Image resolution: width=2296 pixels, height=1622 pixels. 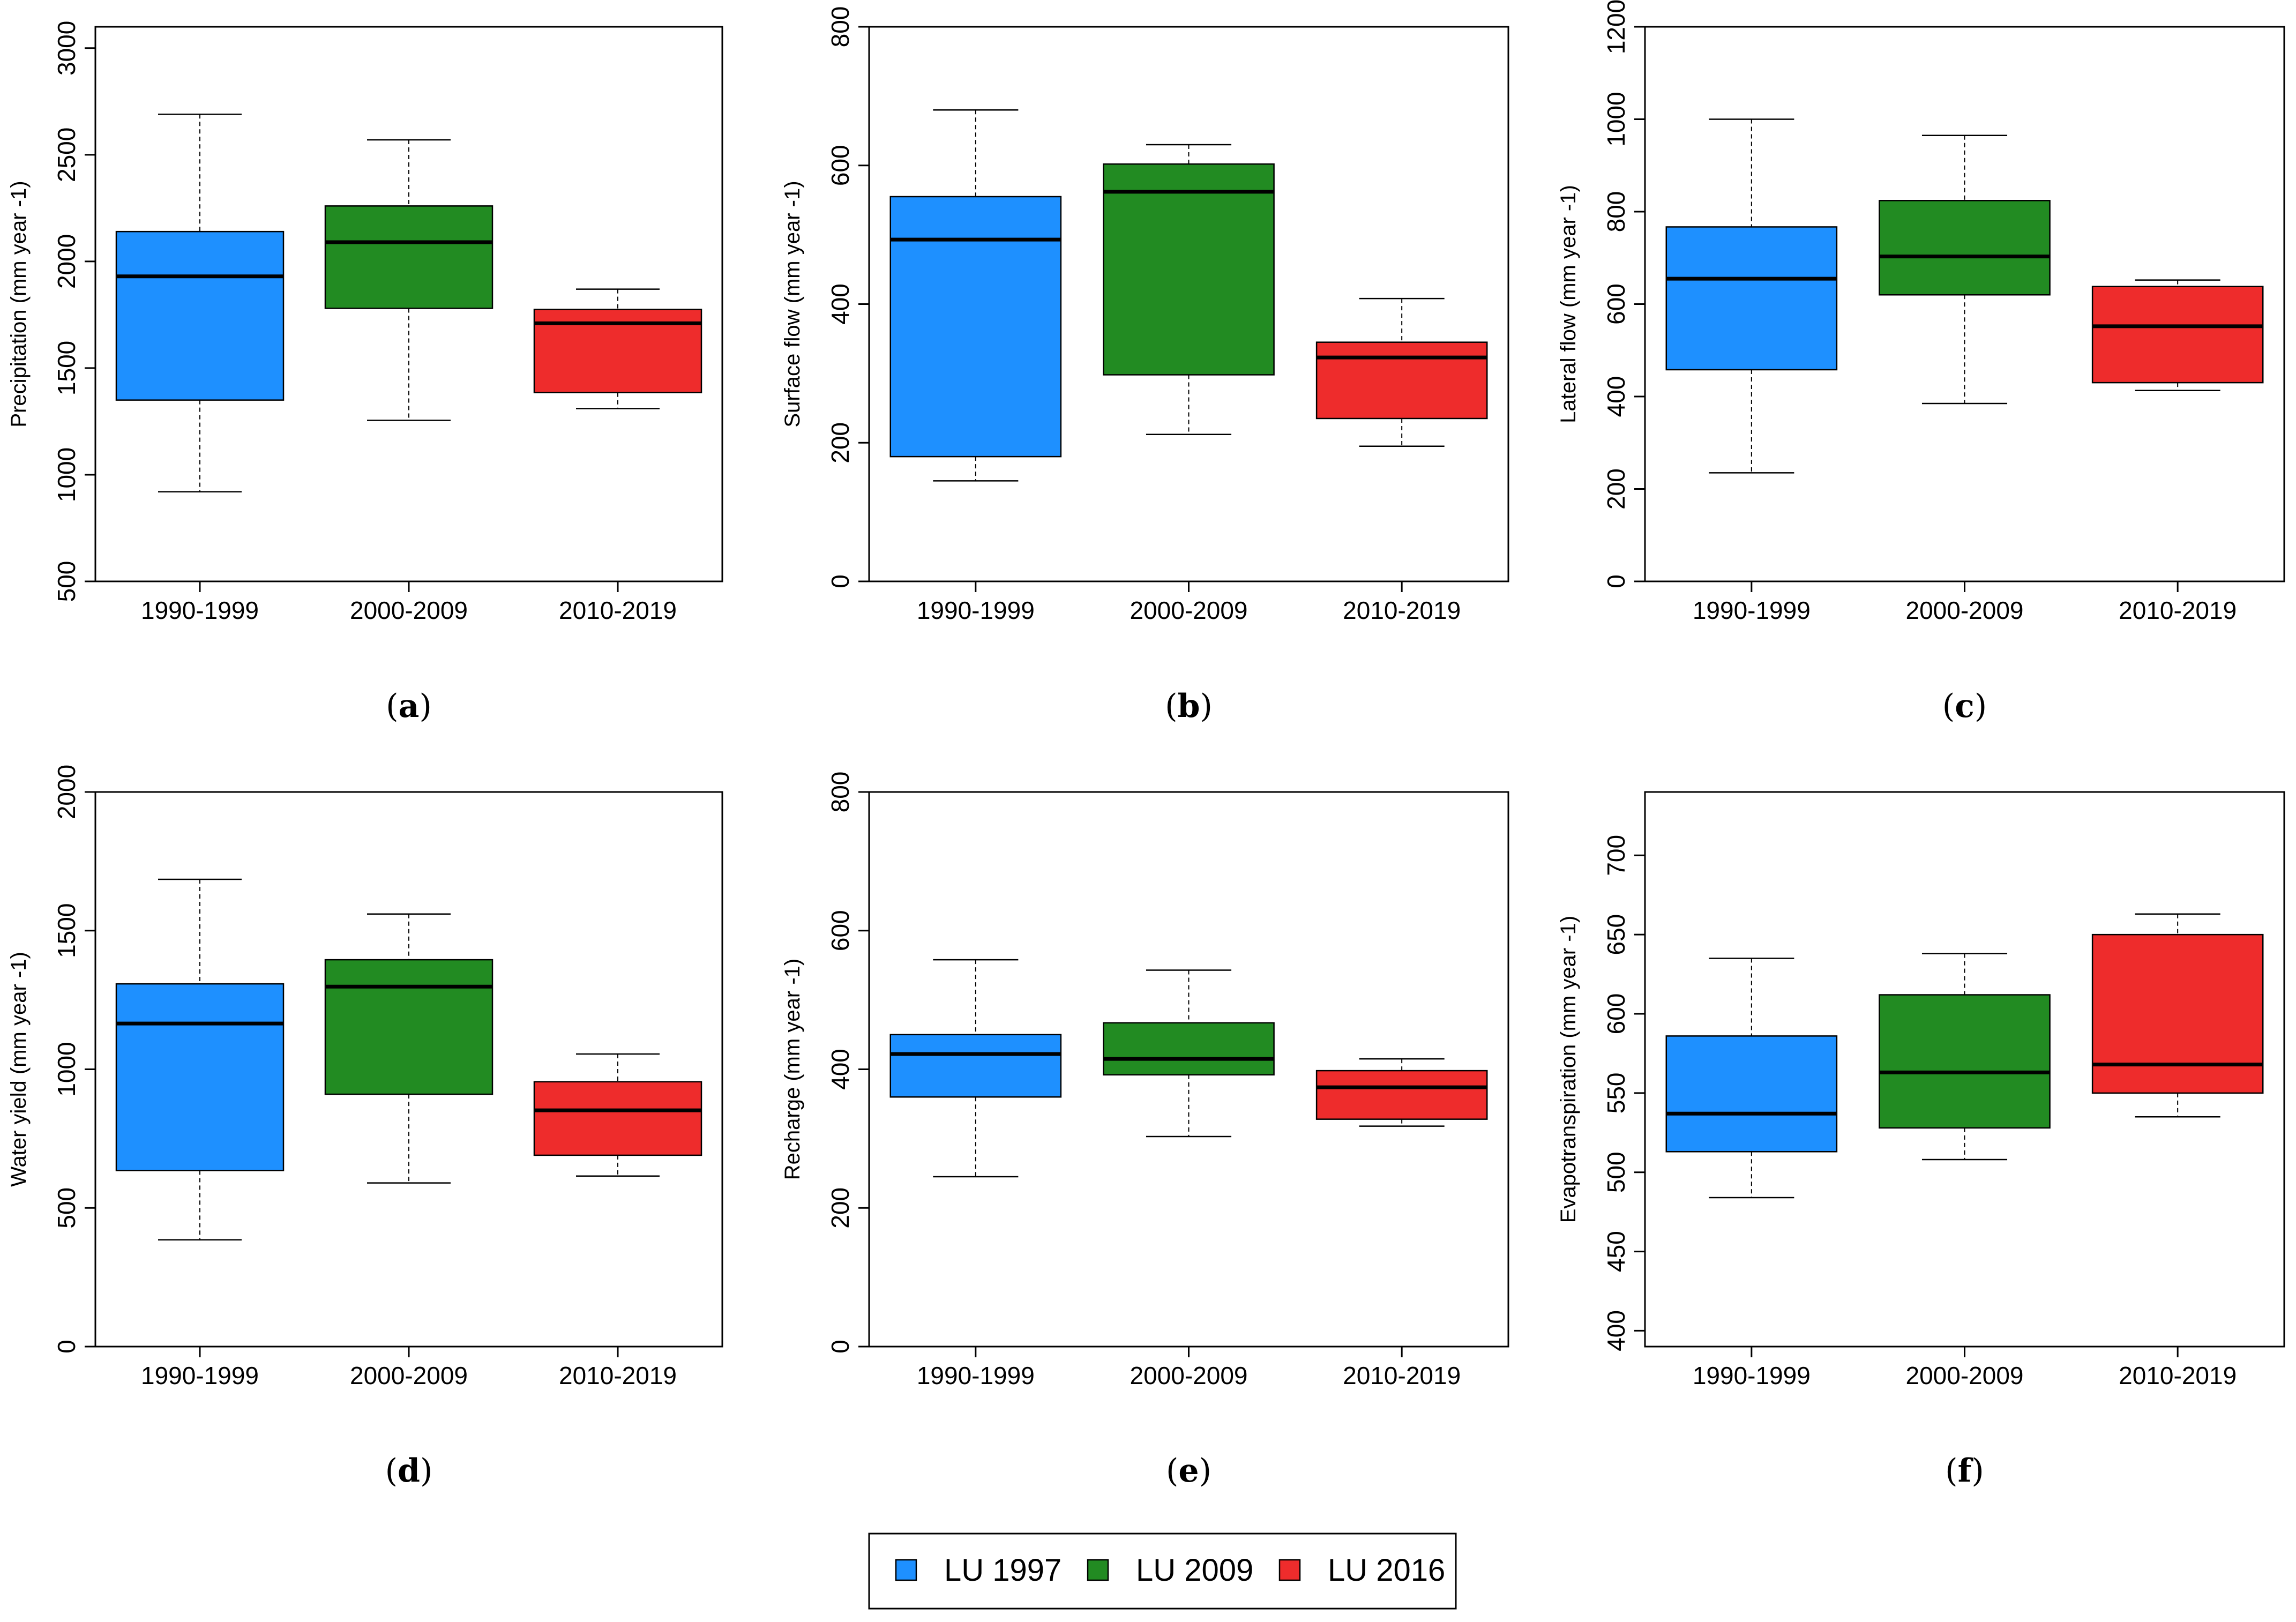 I want to click on legend: LU 1997 LU 2009 LU 2016, so click(x=1162, y=1571).